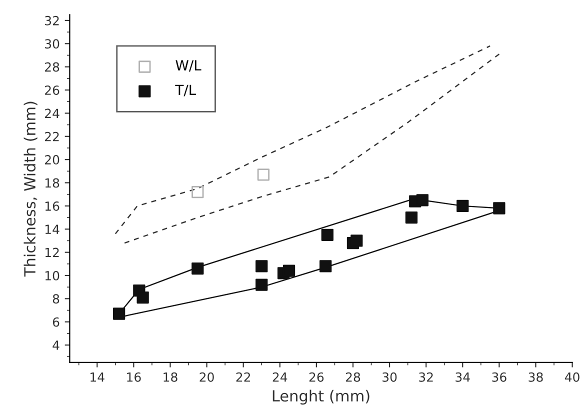 The image size is (581, 419). Describe the element at coordinates (321, 397) in the screenshot. I see `x-axis-title: Lenght (mm)` at that location.